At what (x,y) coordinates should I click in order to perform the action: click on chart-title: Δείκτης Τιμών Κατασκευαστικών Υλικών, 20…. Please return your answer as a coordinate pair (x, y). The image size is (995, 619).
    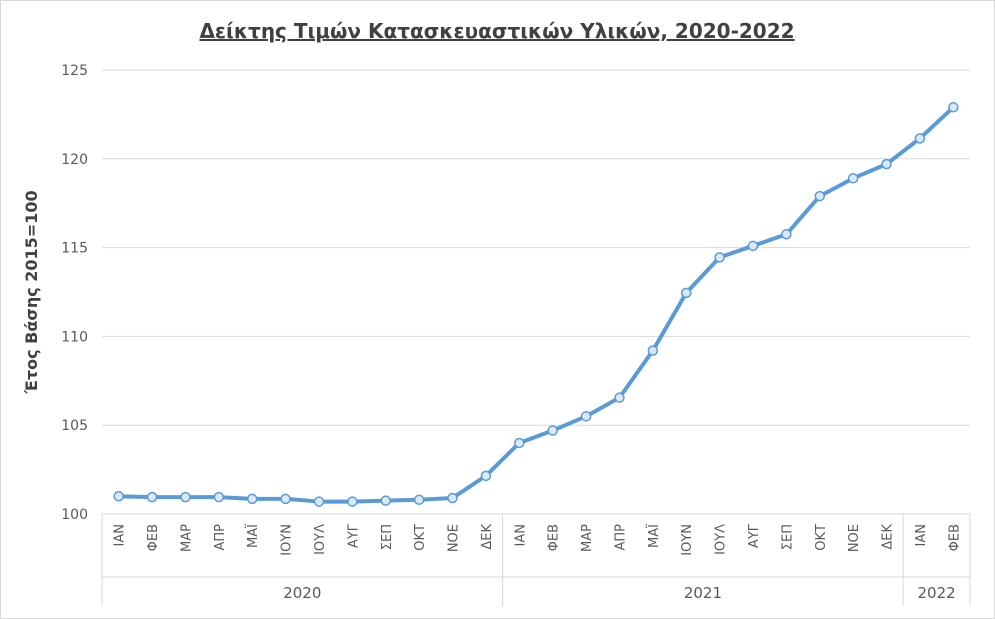
    Looking at the image, I should click on (496, 31).